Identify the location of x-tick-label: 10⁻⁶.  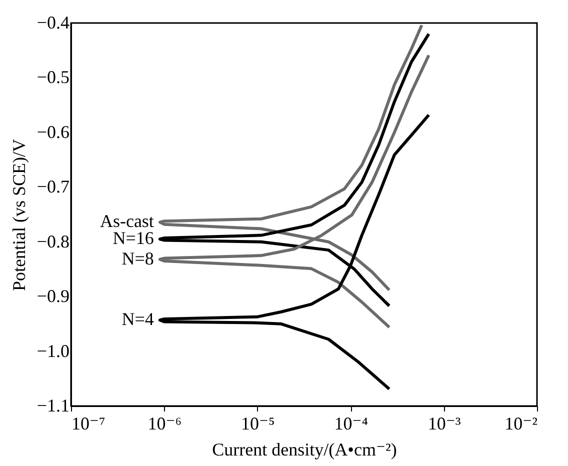
(165, 424).